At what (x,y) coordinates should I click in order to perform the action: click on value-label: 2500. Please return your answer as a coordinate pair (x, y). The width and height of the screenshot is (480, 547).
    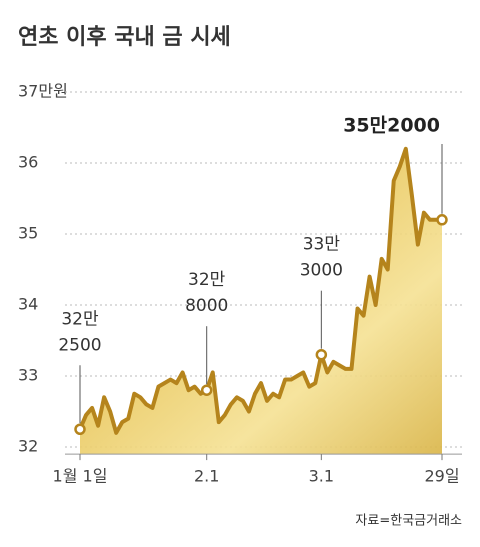
    Looking at the image, I should click on (79, 345).